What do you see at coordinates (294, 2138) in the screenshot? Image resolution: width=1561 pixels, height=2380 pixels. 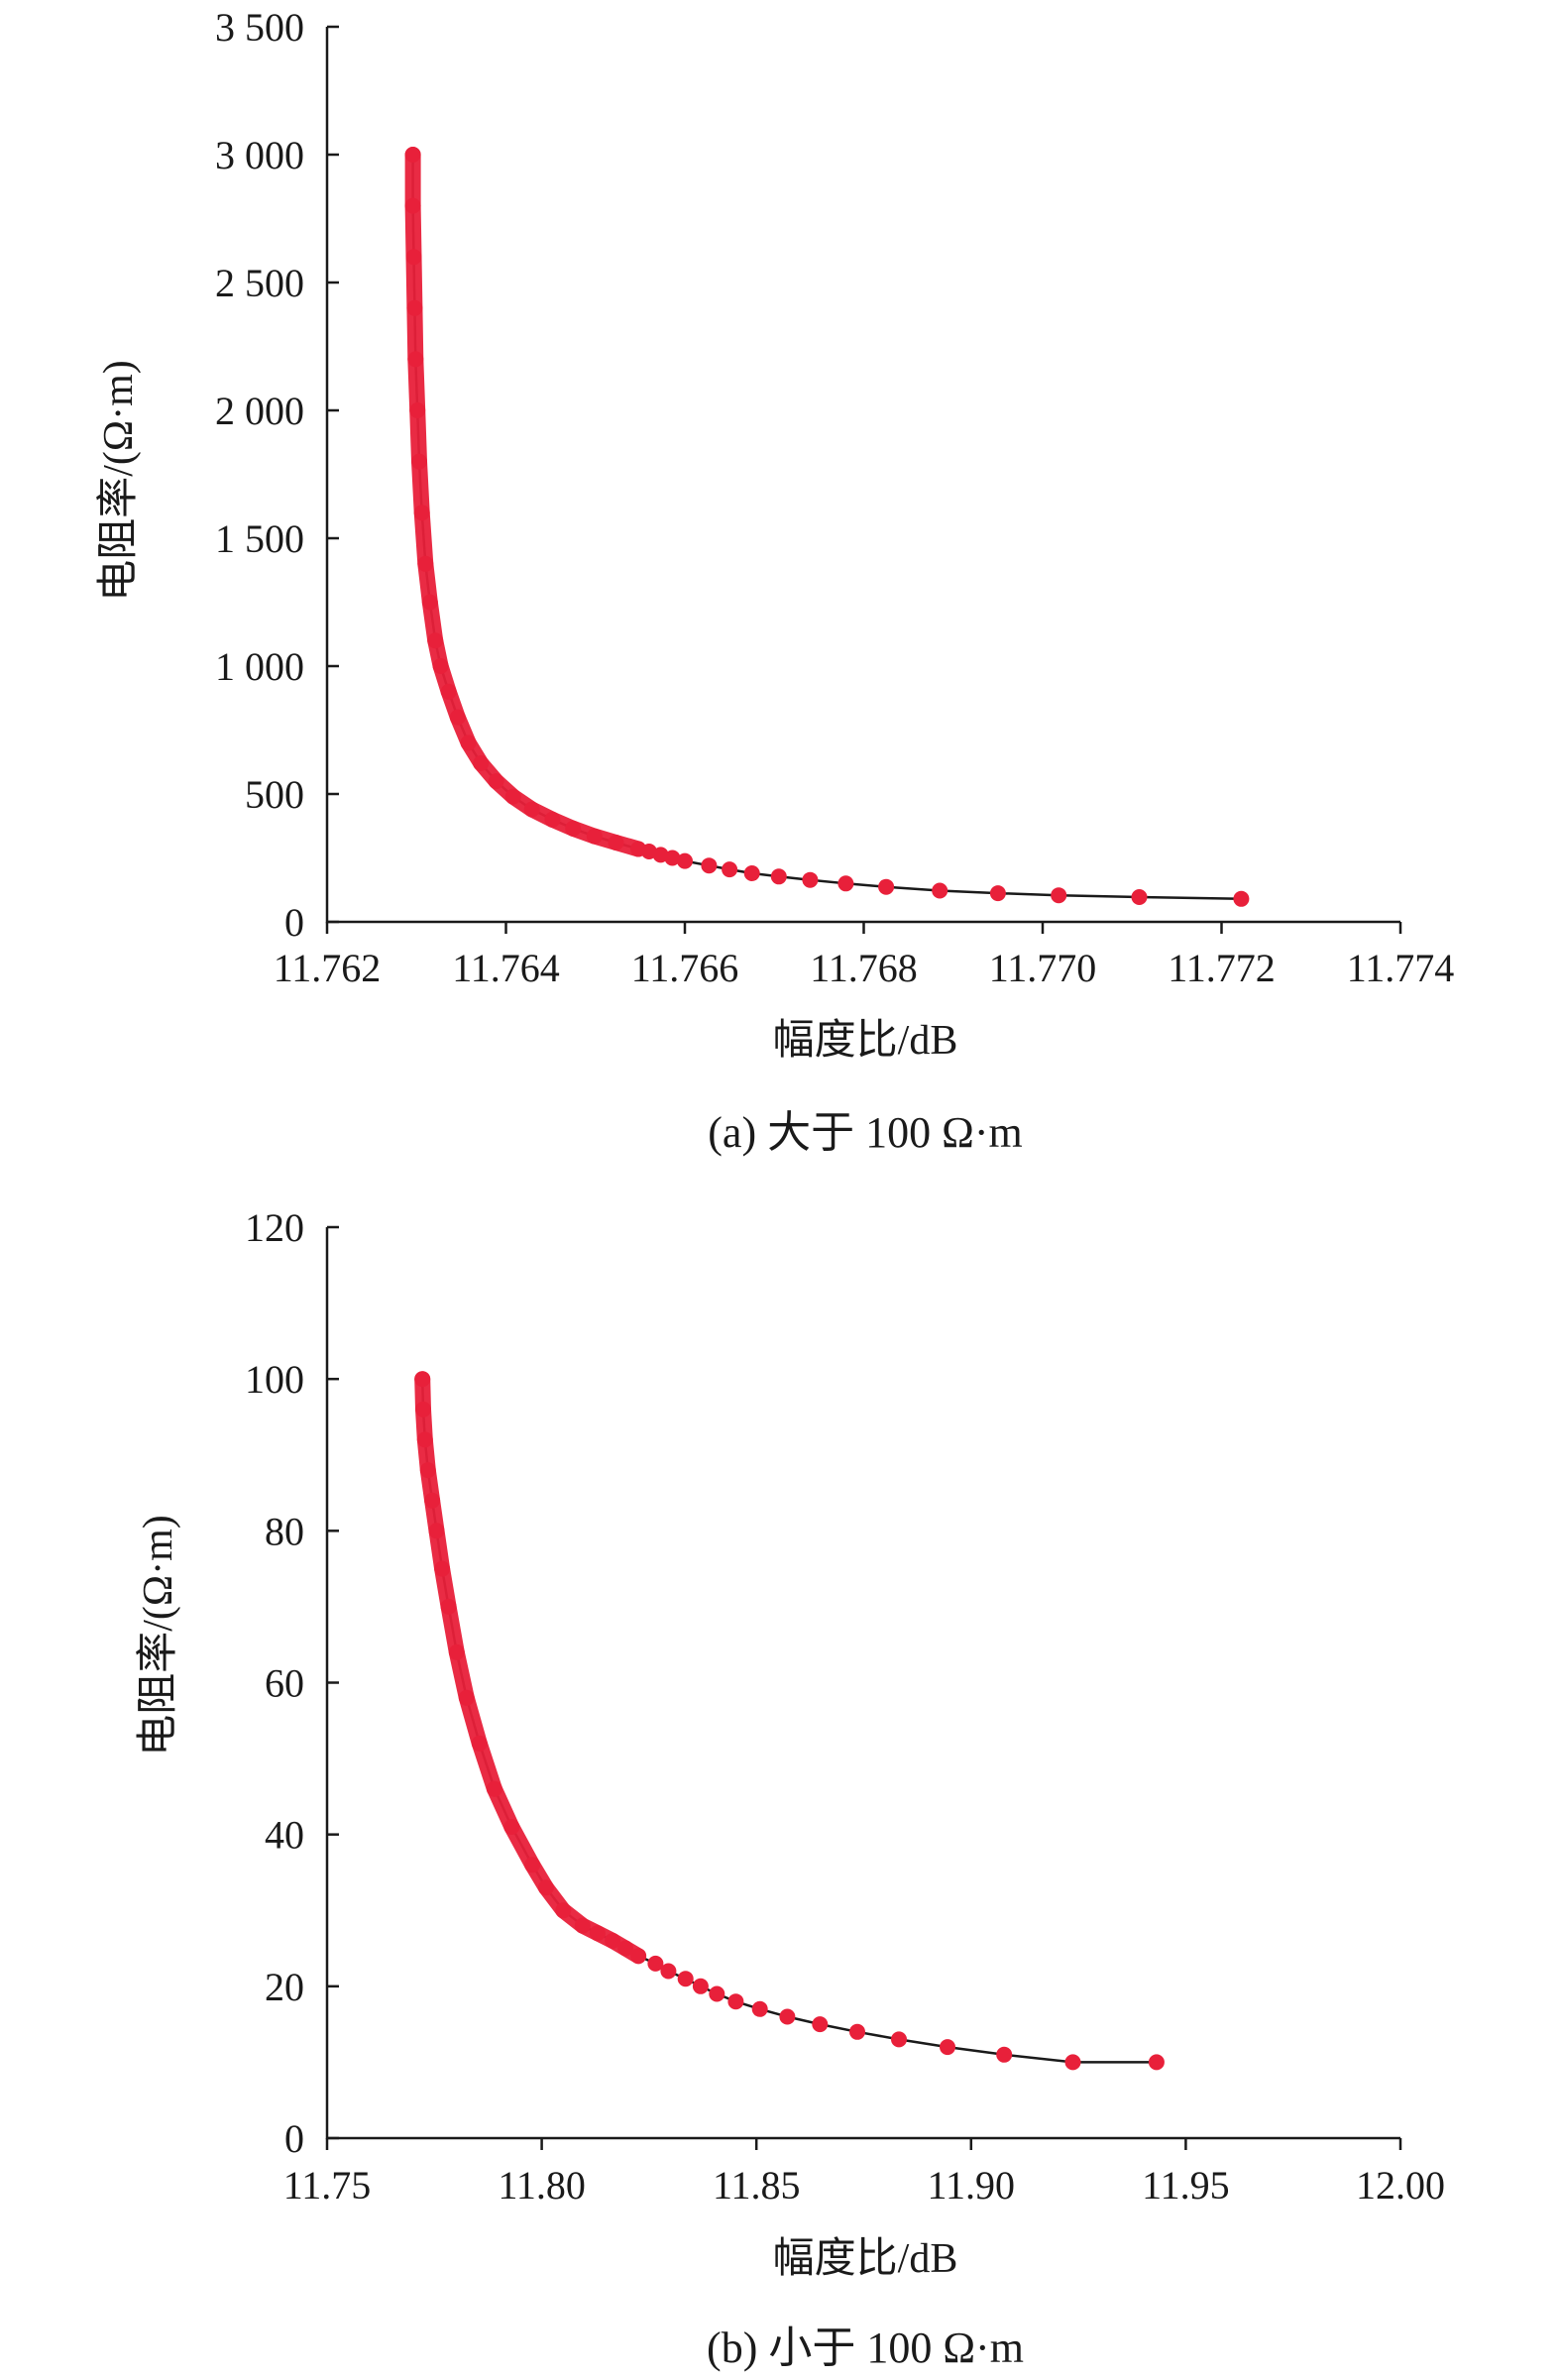 I see `y-tick-label: 0` at bounding box center [294, 2138].